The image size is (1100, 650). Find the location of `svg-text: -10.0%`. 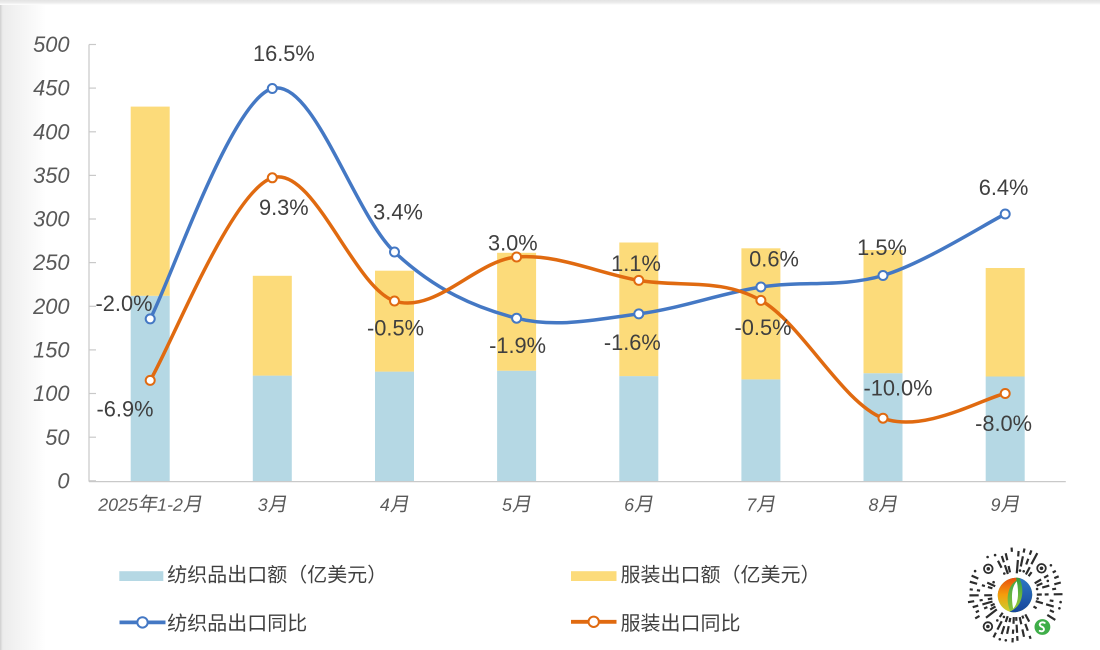

svg-text: -10.0% is located at coordinates (897, 387).